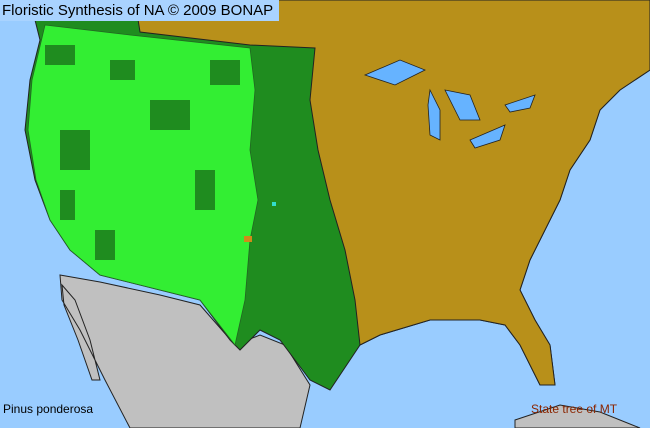 This screenshot has height=428, width=650. What do you see at coordinates (48, 409) in the screenshot?
I see `species-name: Pinus ponderosa` at bounding box center [48, 409].